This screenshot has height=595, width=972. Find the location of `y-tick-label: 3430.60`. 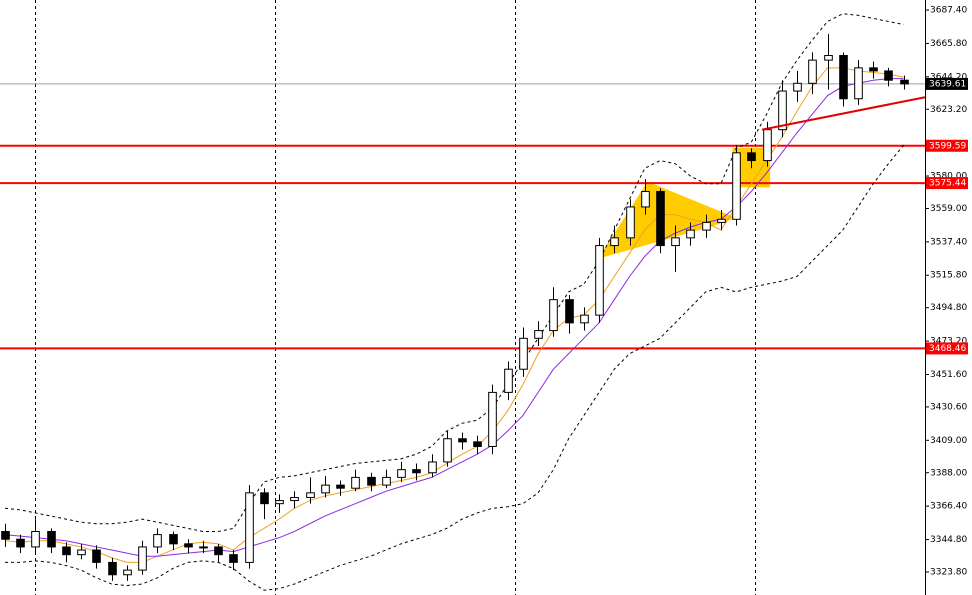

y-tick-label: 3430.60 is located at coordinates (948, 407).